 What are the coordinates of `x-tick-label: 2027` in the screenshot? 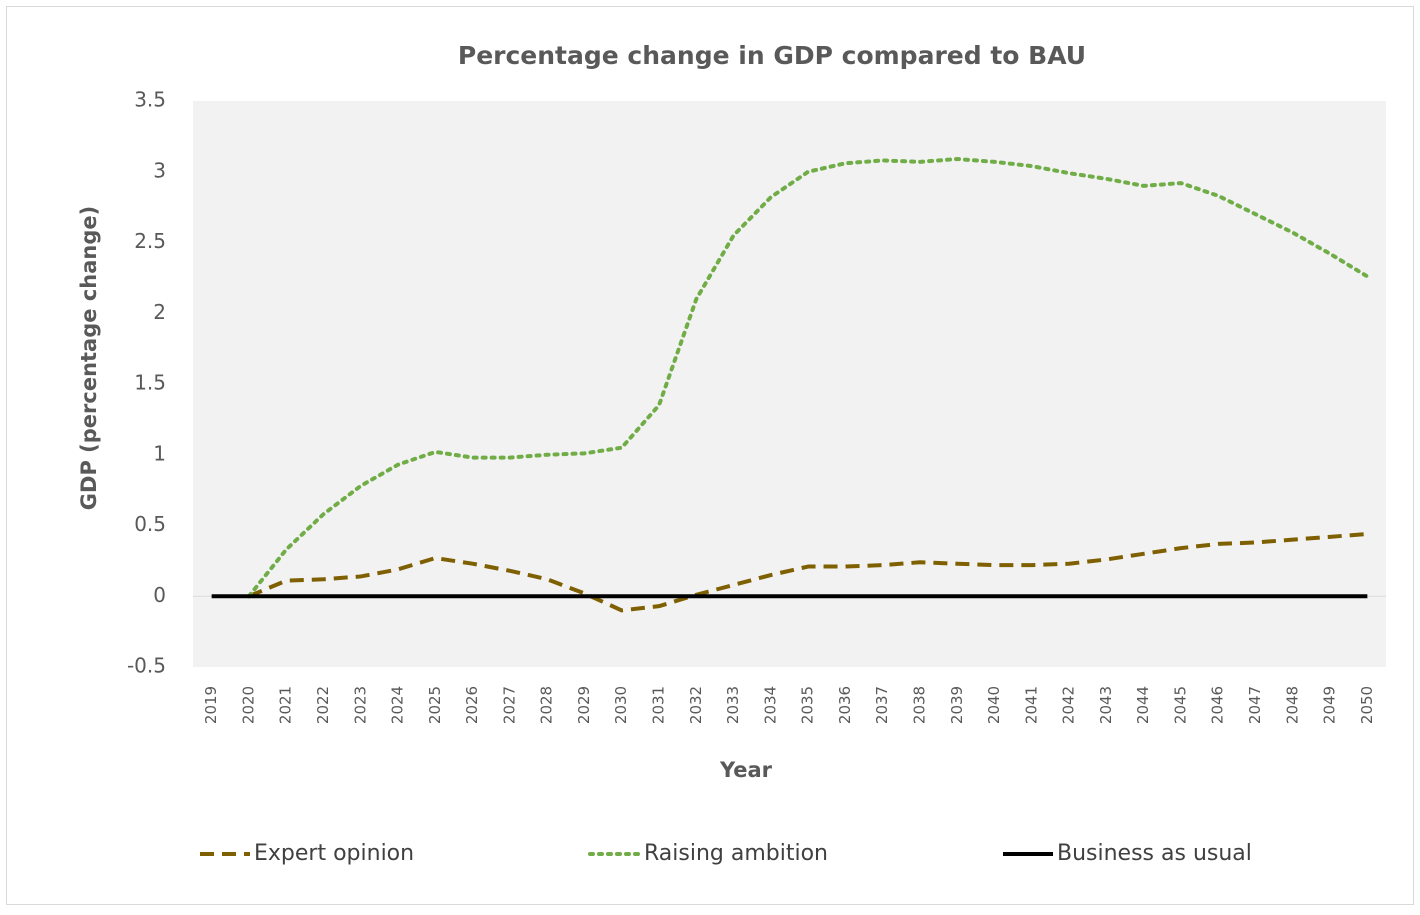 It's located at (509, 705).